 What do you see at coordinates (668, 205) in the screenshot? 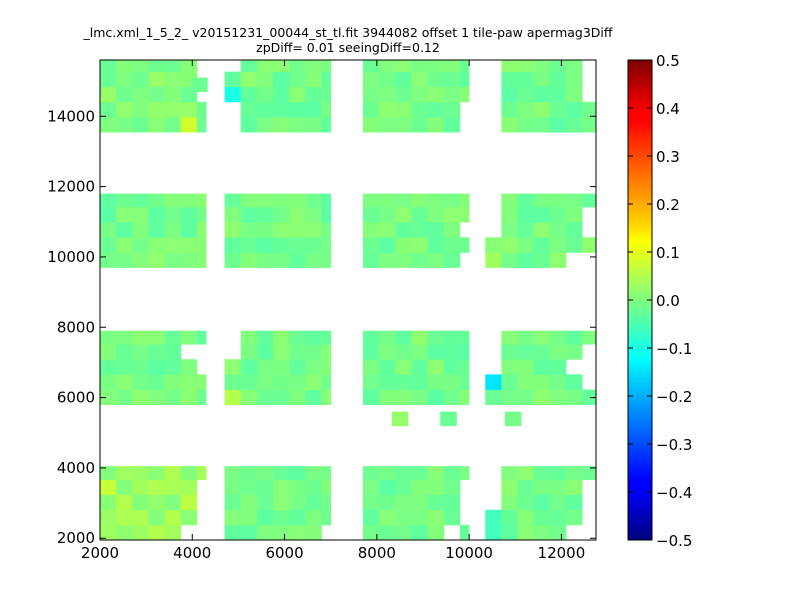
I see `colorbar-tick-label: 0.2` at bounding box center [668, 205].